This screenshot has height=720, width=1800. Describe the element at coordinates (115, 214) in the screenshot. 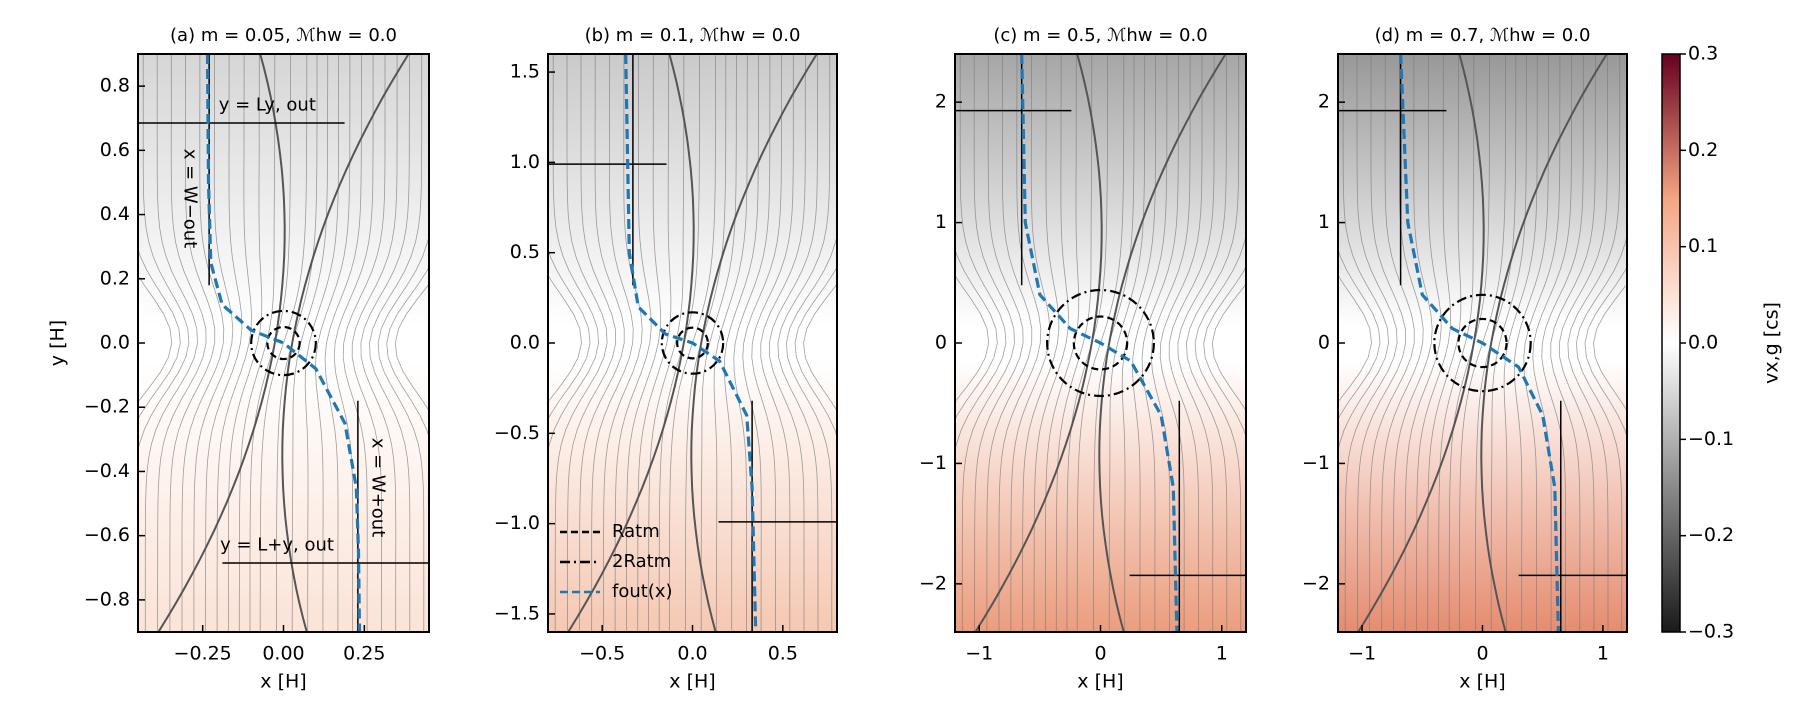

I see `y-tick-label: 0.4` at that location.